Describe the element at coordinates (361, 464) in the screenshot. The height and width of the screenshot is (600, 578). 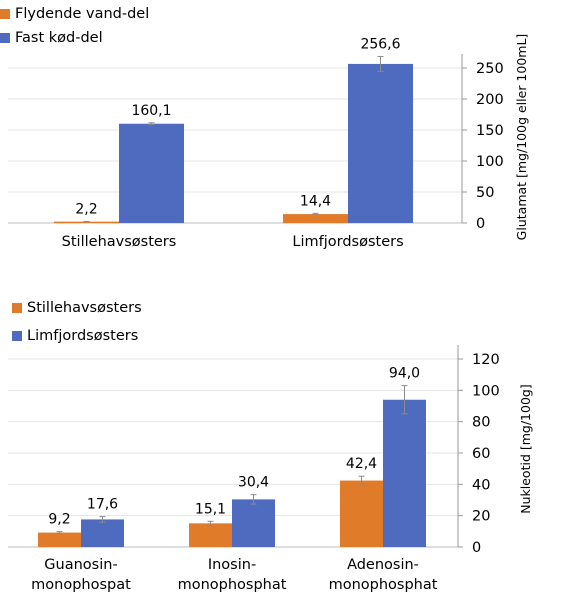
I see `data-label: 42,4` at that location.